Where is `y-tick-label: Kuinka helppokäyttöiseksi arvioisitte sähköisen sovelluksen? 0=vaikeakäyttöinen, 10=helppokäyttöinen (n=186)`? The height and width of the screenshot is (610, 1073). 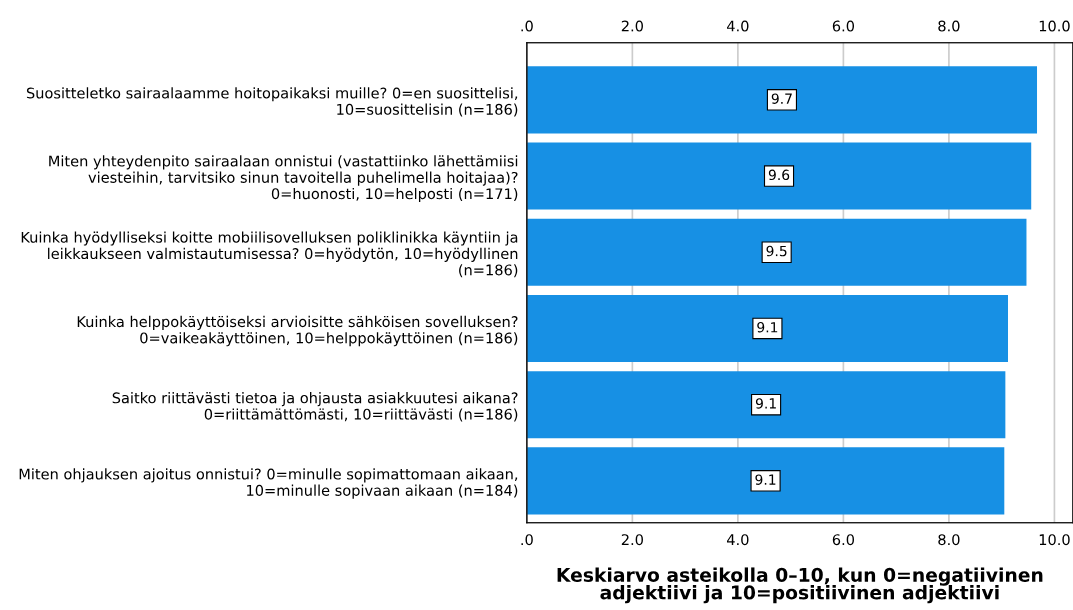 y-tick-label: Kuinka helppokäyttöiseksi arvioisitte sähköisen sovelluksen? 0=vaikeakäyttöinen, 10=helppokäyttöinen (n=186) is located at coordinates (297, 331).